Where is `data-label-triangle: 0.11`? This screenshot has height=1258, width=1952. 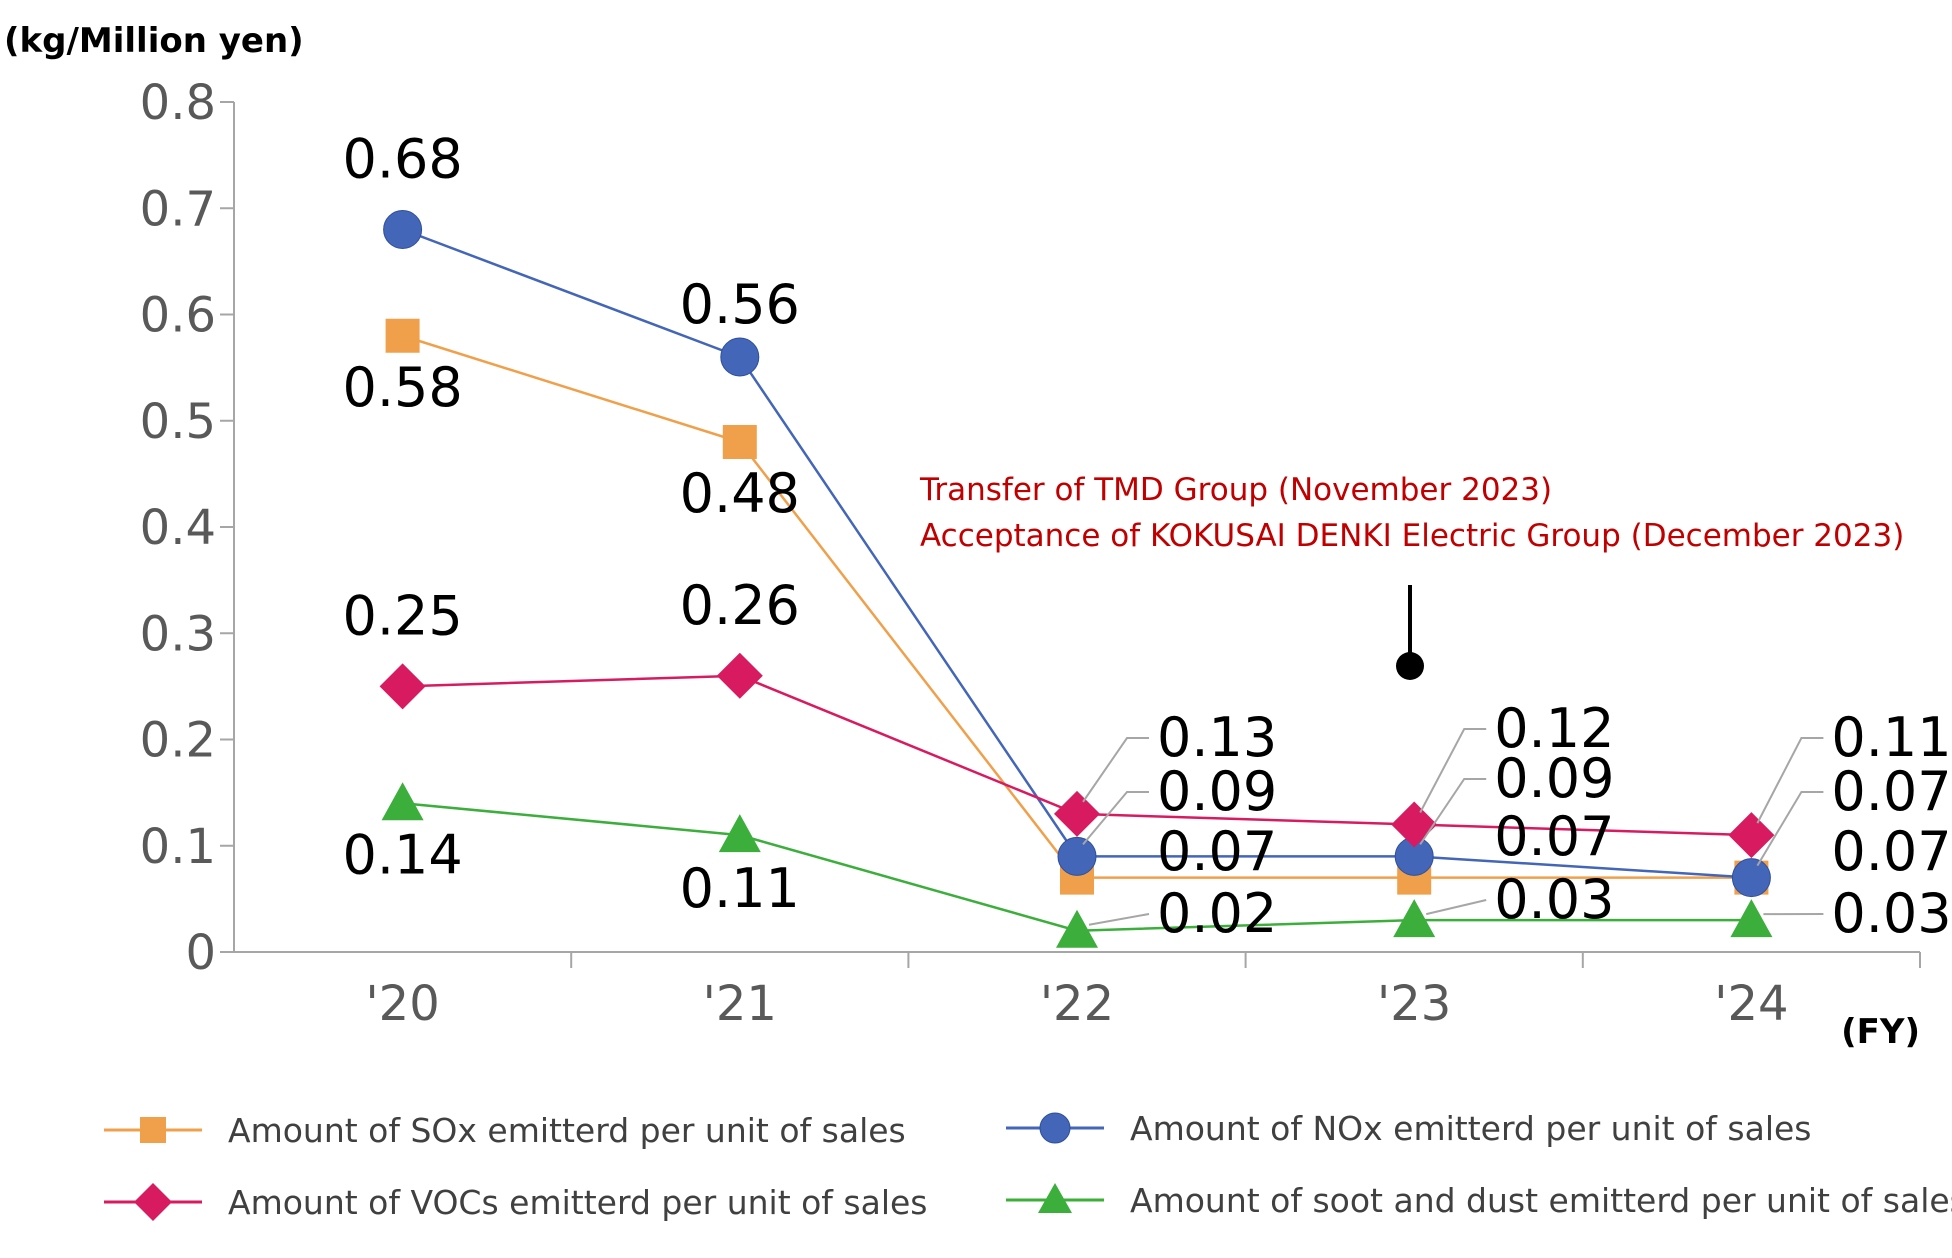 data-label-triangle: 0.11 is located at coordinates (740, 888).